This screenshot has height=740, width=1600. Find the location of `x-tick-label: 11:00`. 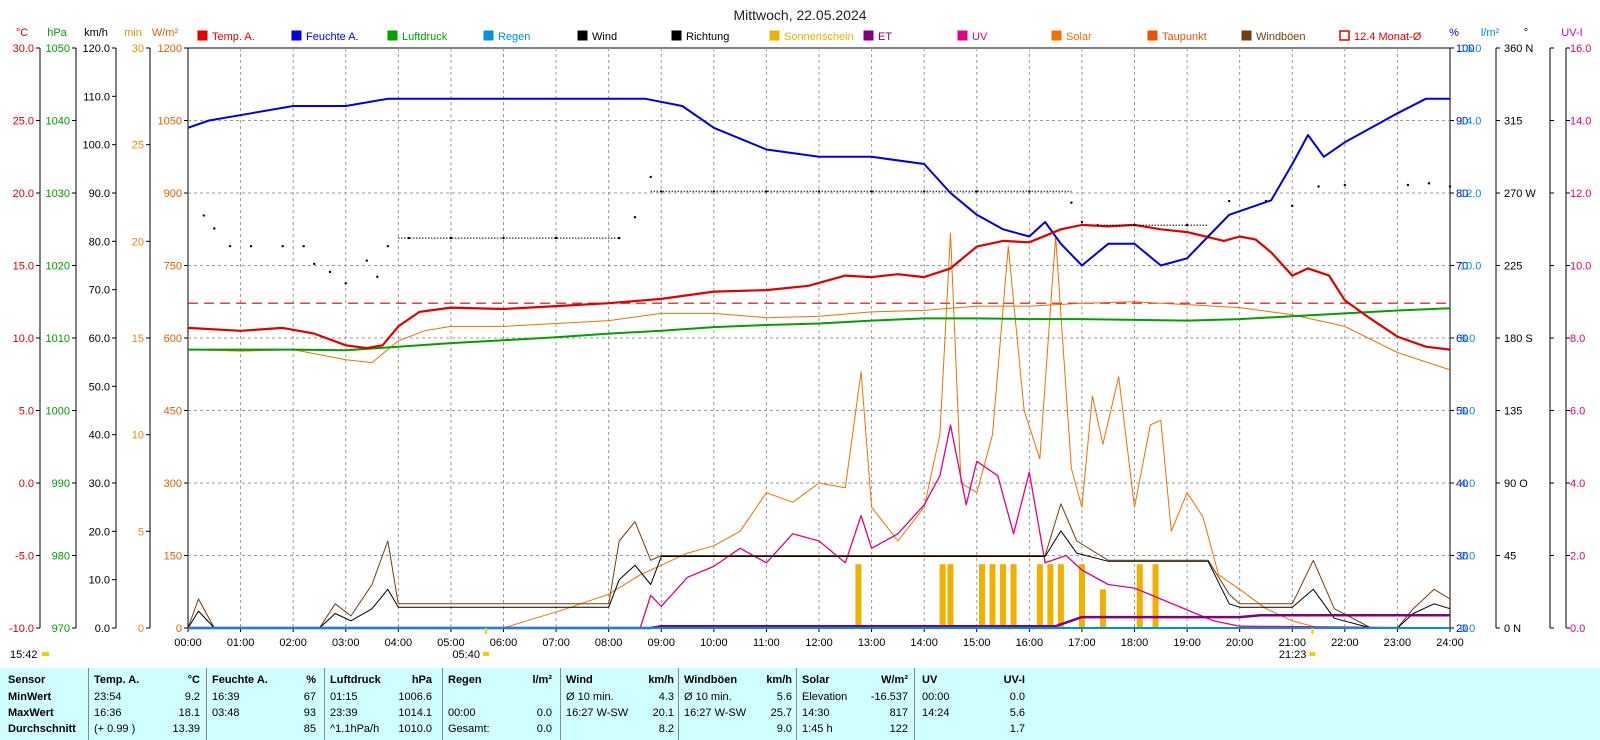

x-tick-label: 11:00 is located at coordinates (766, 643).